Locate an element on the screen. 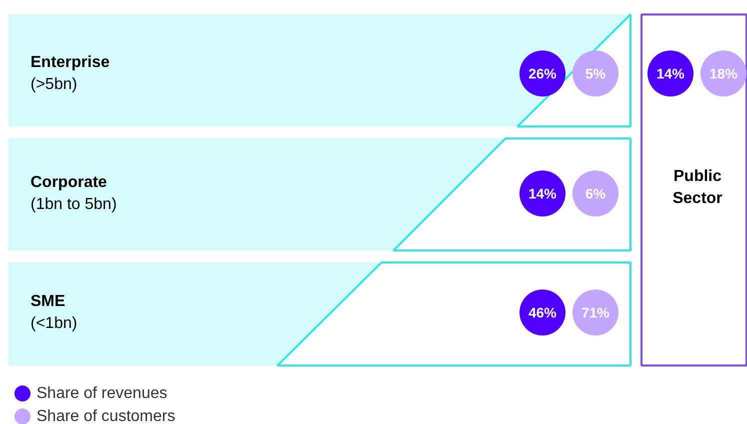  data-label: 6% is located at coordinates (595, 194).